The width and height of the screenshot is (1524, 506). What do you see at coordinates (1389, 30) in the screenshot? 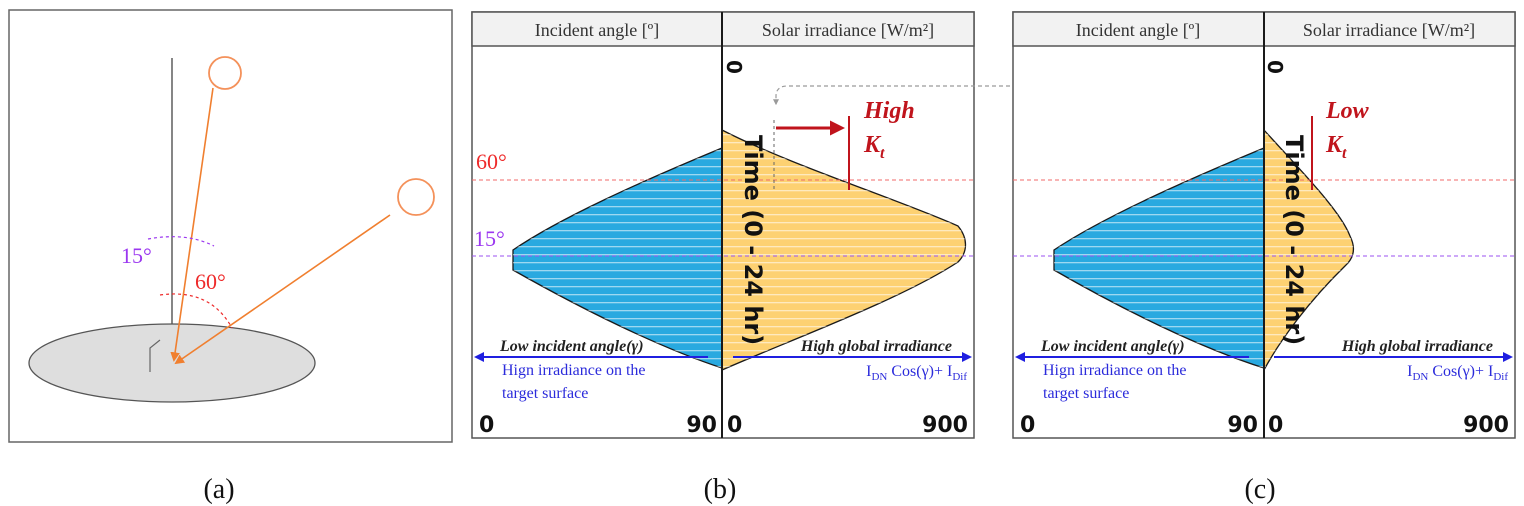
I see `panel-c-header-right: Solar irradiance [W/m²]` at bounding box center [1389, 30].